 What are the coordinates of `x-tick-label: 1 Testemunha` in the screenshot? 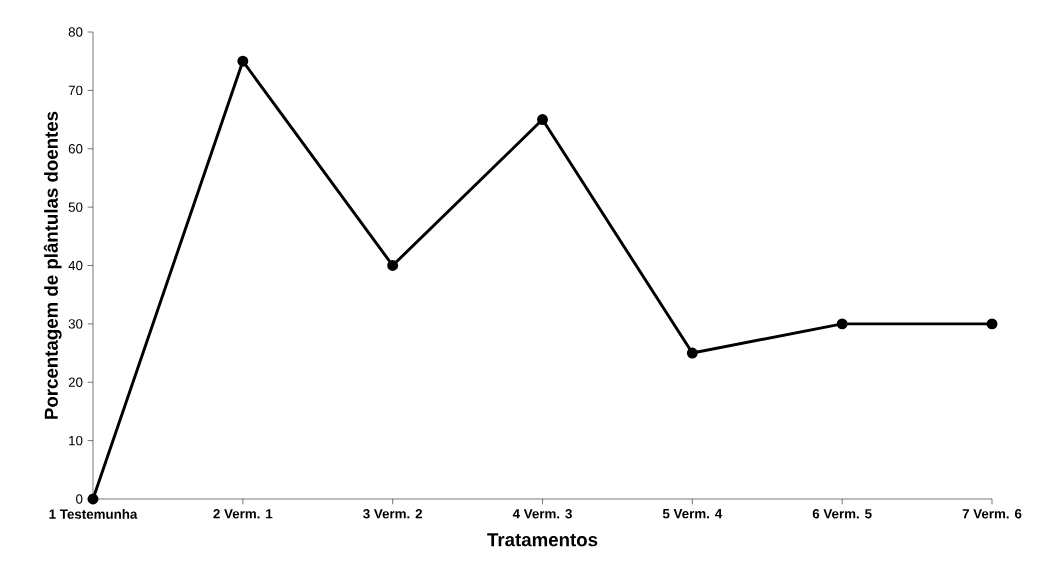 It's located at (93, 514).